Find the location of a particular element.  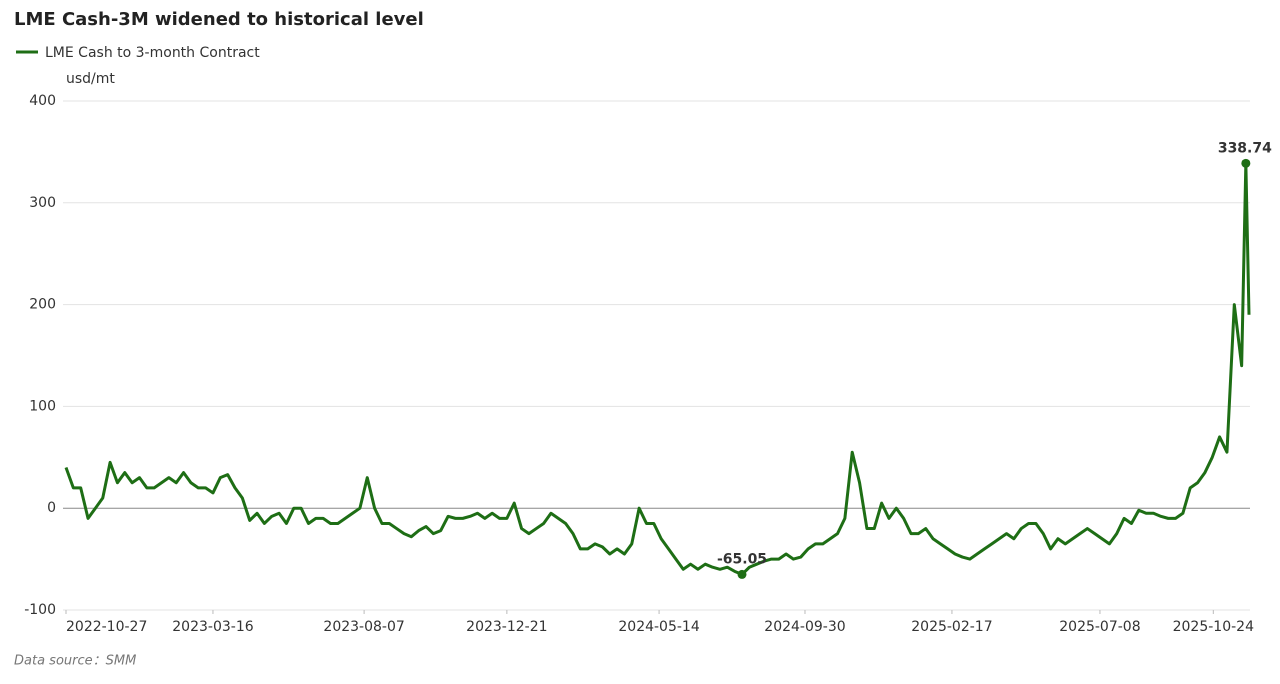

x-tick-label: 2024-05-14 is located at coordinates (658, 627).